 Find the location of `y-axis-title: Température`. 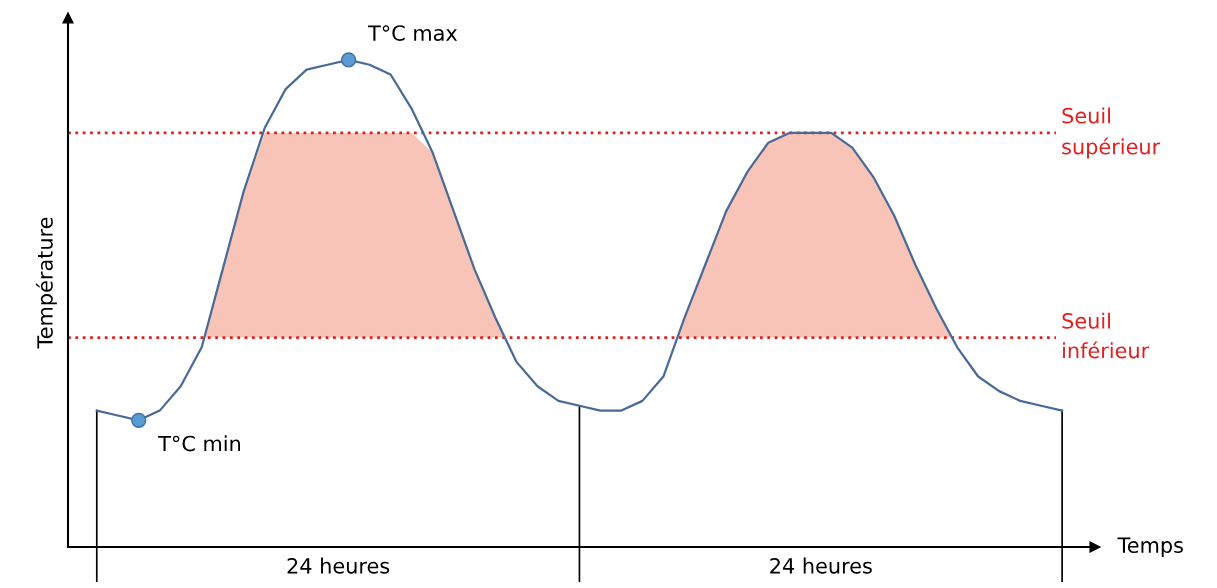

y-axis-title: Température is located at coordinates (46, 283).